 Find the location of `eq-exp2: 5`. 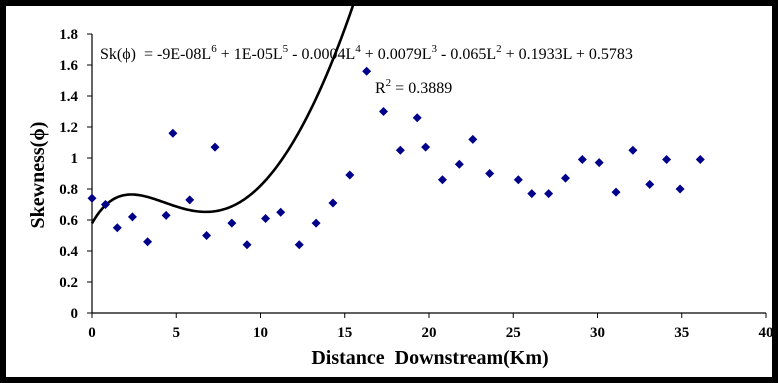

eq-exp2: 5 is located at coordinates (286, 49).